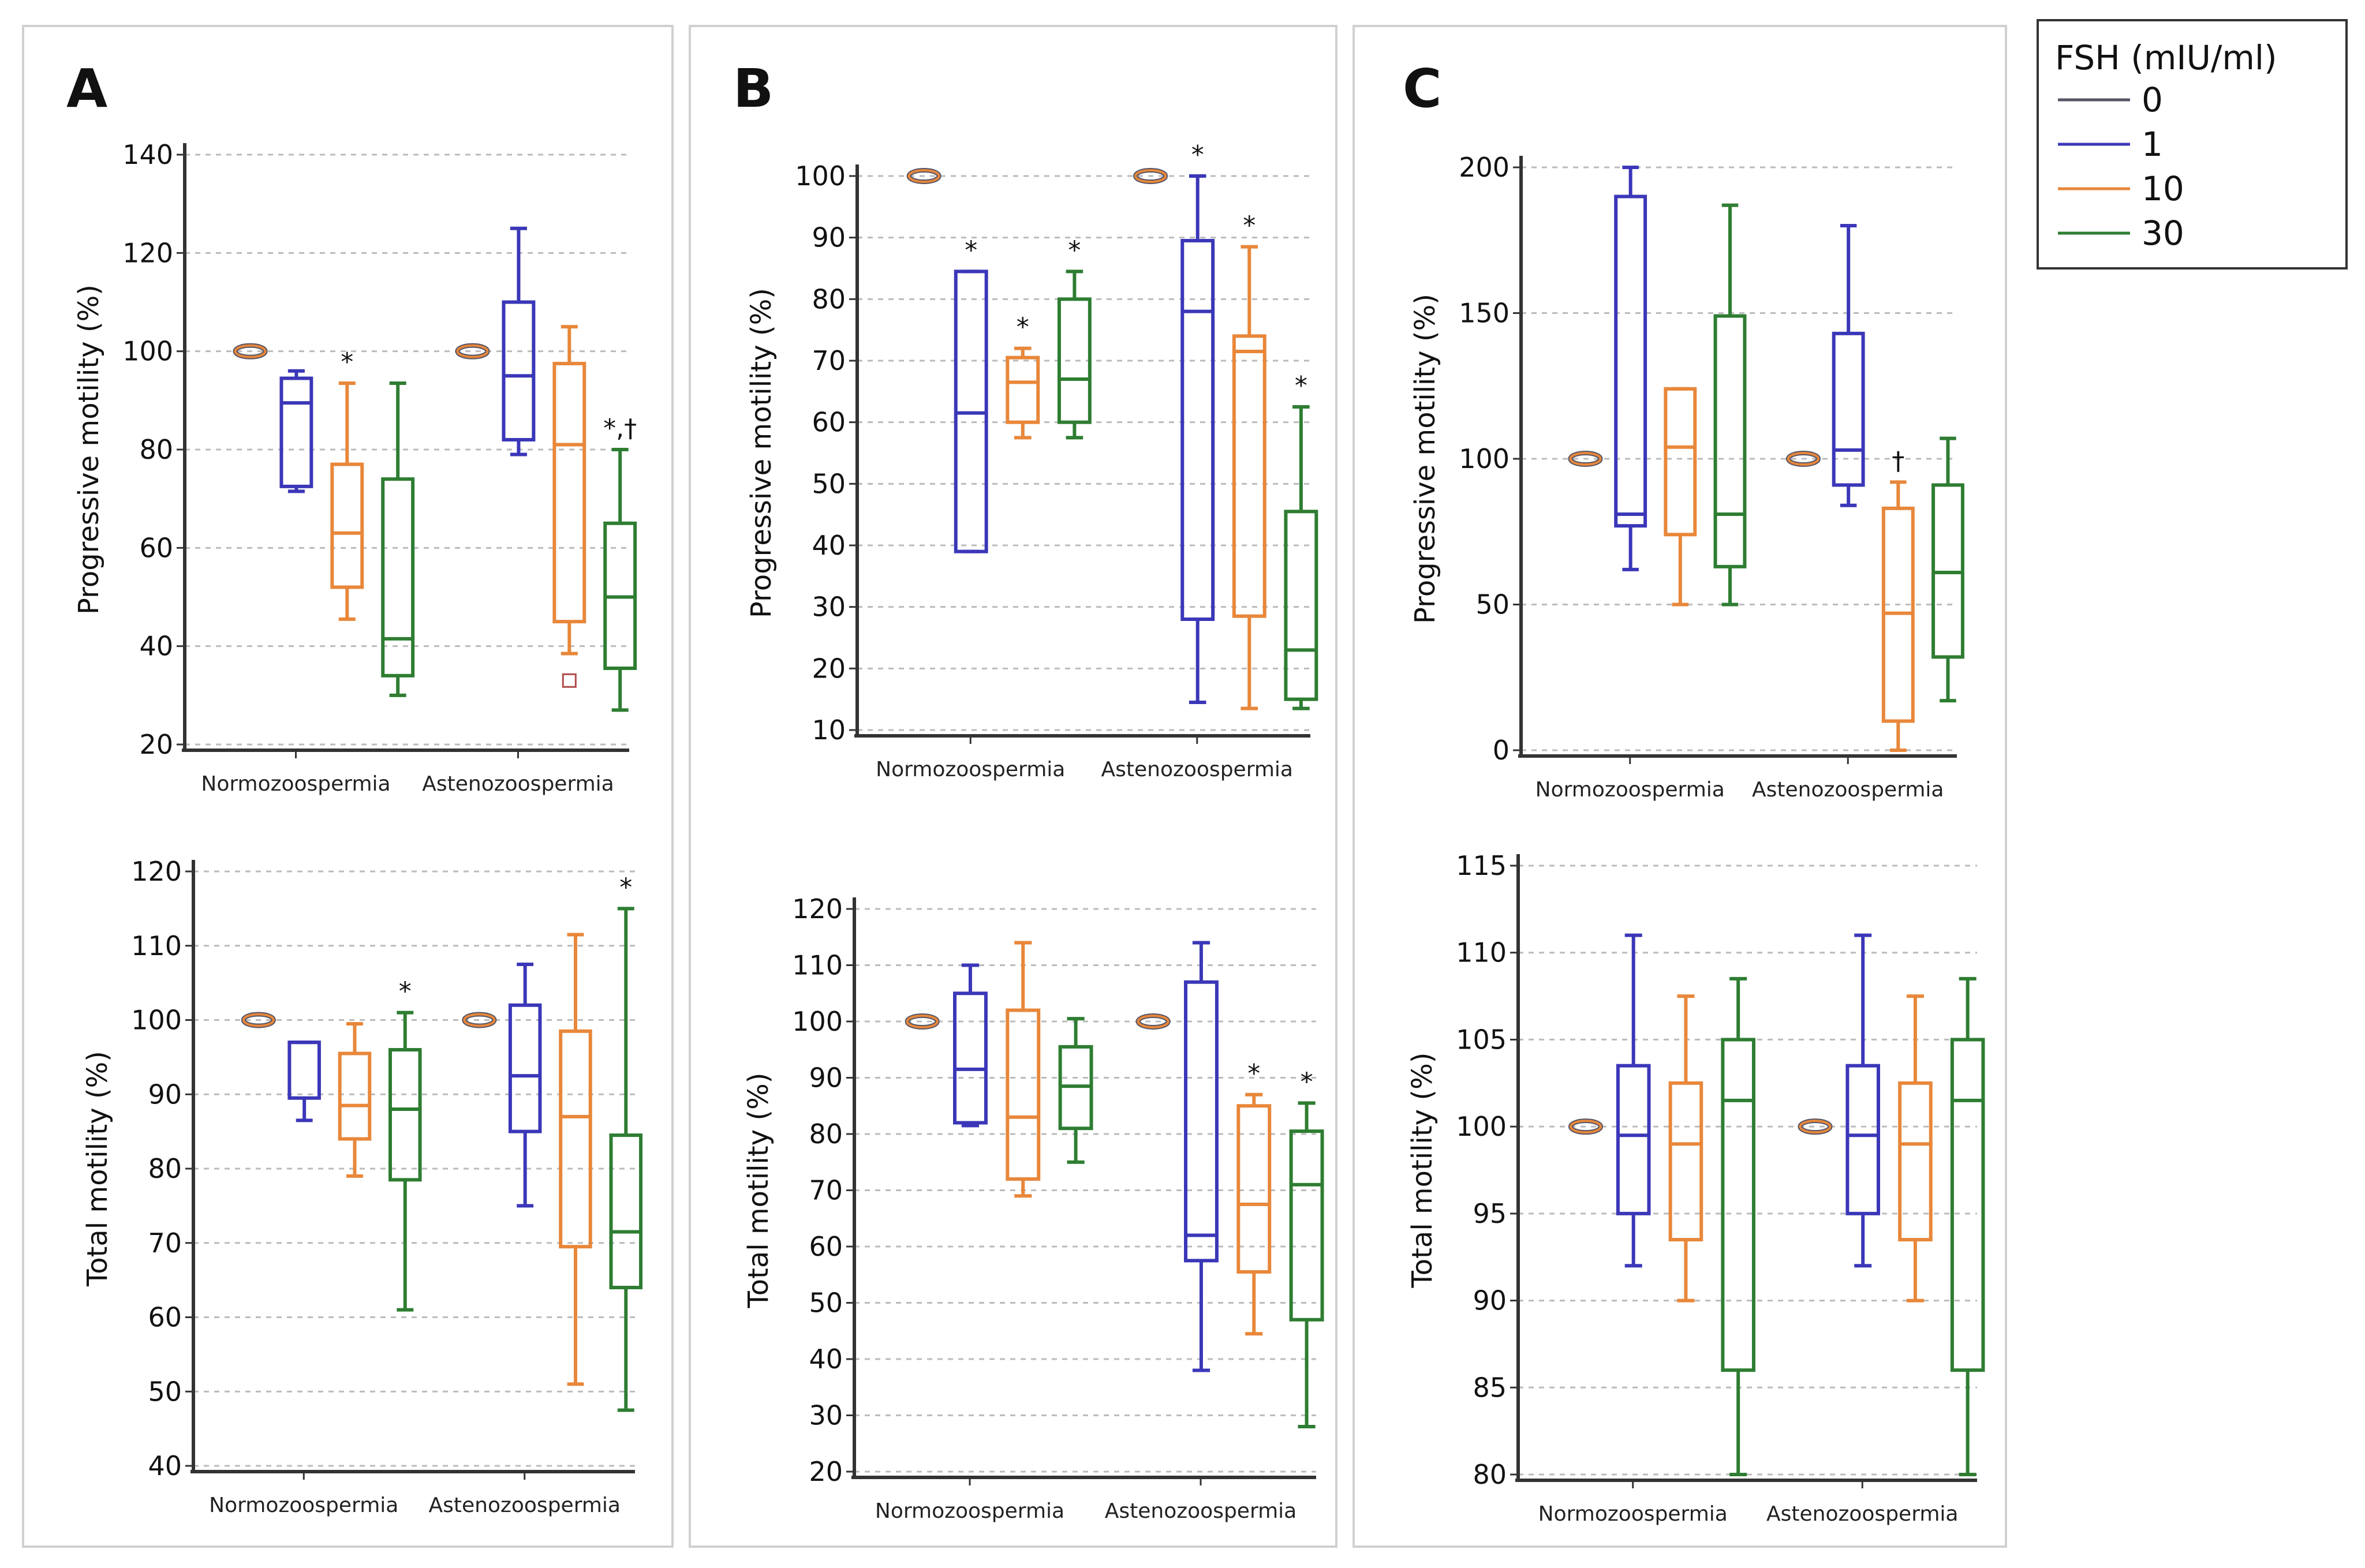  Describe the element at coordinates (1484, 313) in the screenshot. I see `y-tick-label: 150` at that location.